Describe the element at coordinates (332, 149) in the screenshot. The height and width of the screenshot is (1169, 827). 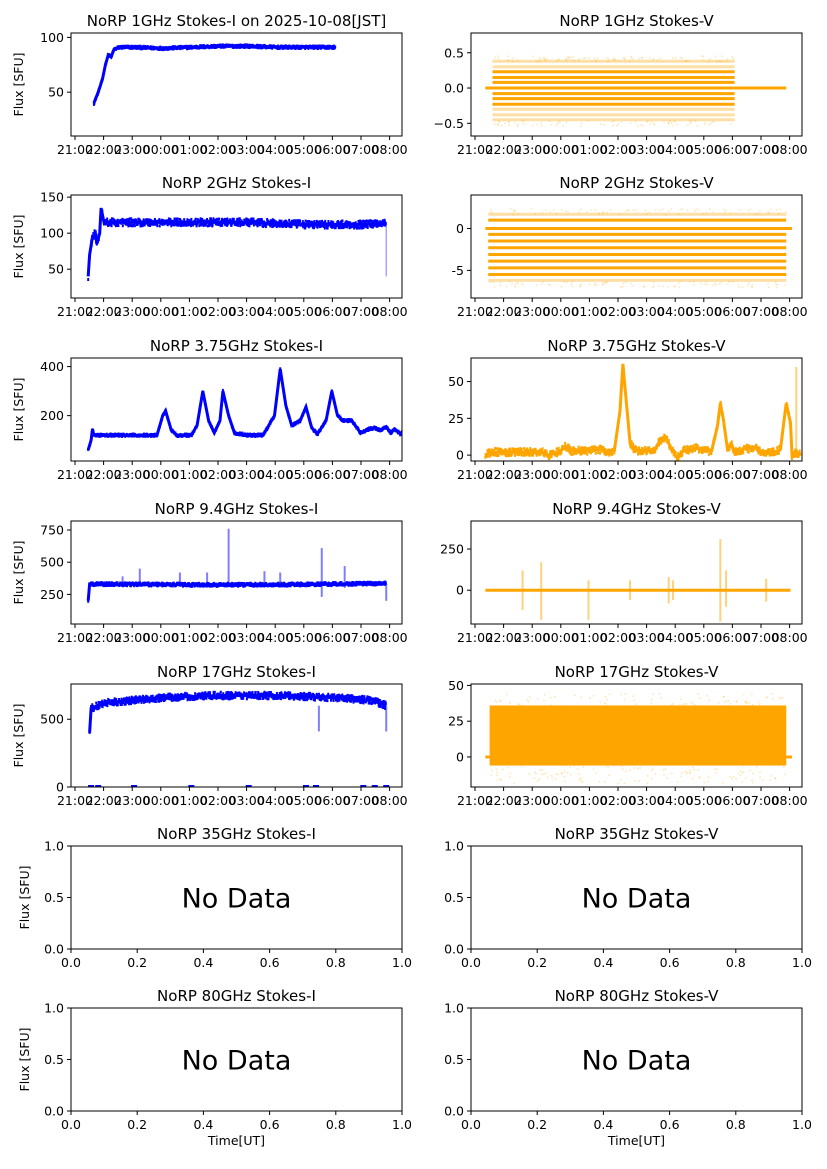
I see `x-tick-label: 06:00` at that location.